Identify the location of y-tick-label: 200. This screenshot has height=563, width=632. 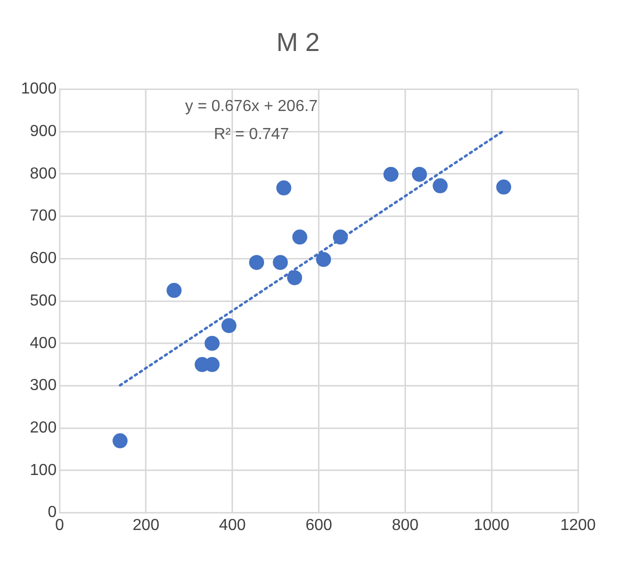
(43, 427).